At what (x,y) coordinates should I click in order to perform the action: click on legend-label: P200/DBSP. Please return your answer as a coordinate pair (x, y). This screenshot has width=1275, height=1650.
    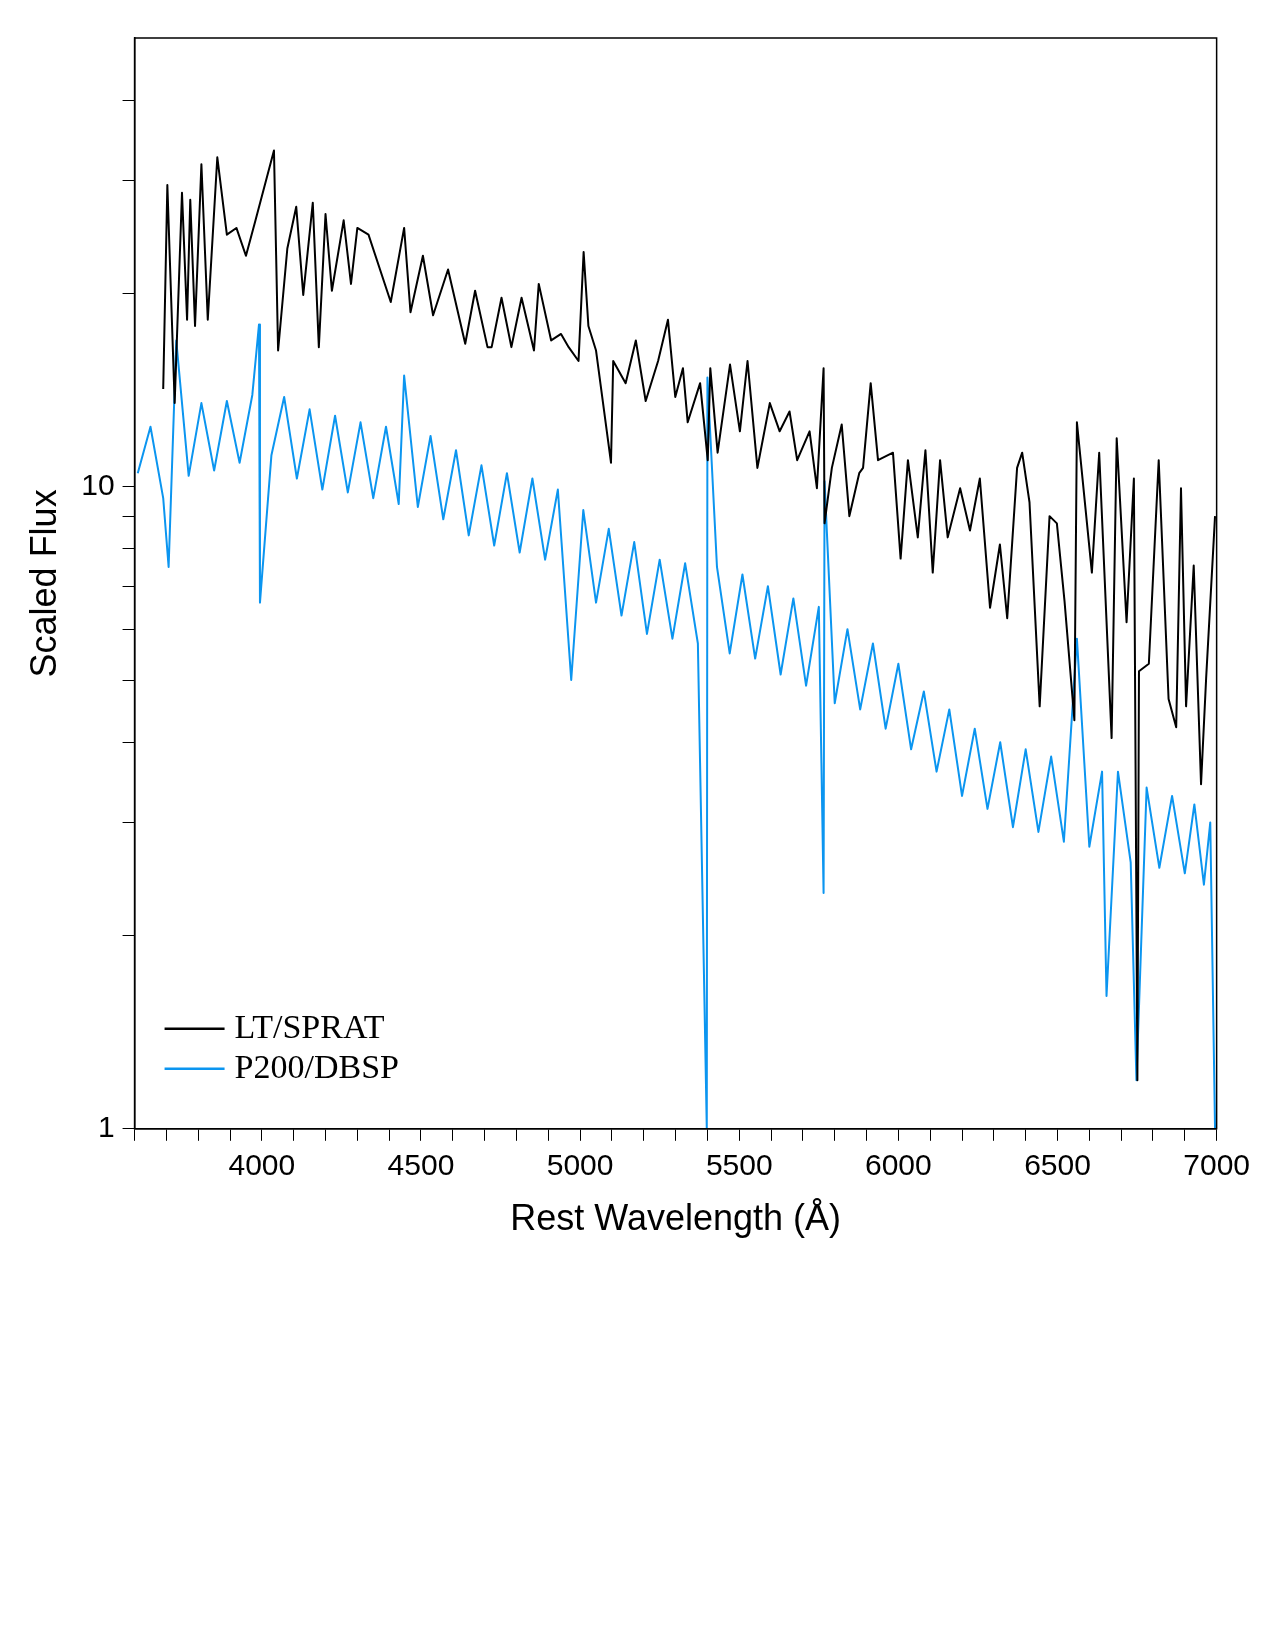
    Looking at the image, I should click on (316, 1066).